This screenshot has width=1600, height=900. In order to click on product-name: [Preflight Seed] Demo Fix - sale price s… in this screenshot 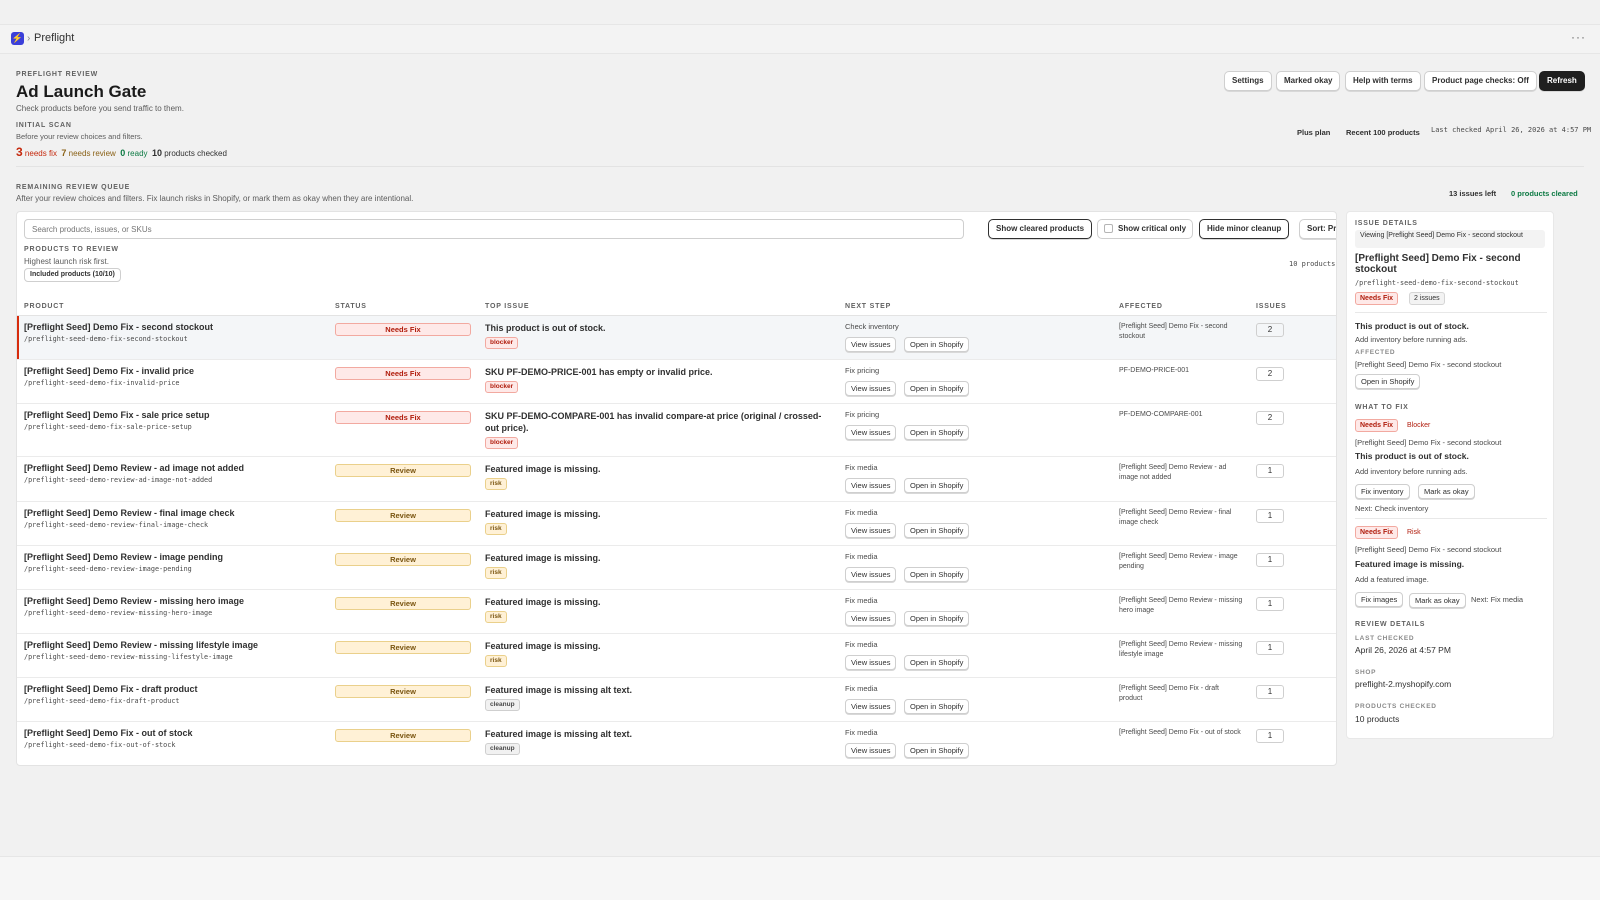, I will do `click(117, 415)`.